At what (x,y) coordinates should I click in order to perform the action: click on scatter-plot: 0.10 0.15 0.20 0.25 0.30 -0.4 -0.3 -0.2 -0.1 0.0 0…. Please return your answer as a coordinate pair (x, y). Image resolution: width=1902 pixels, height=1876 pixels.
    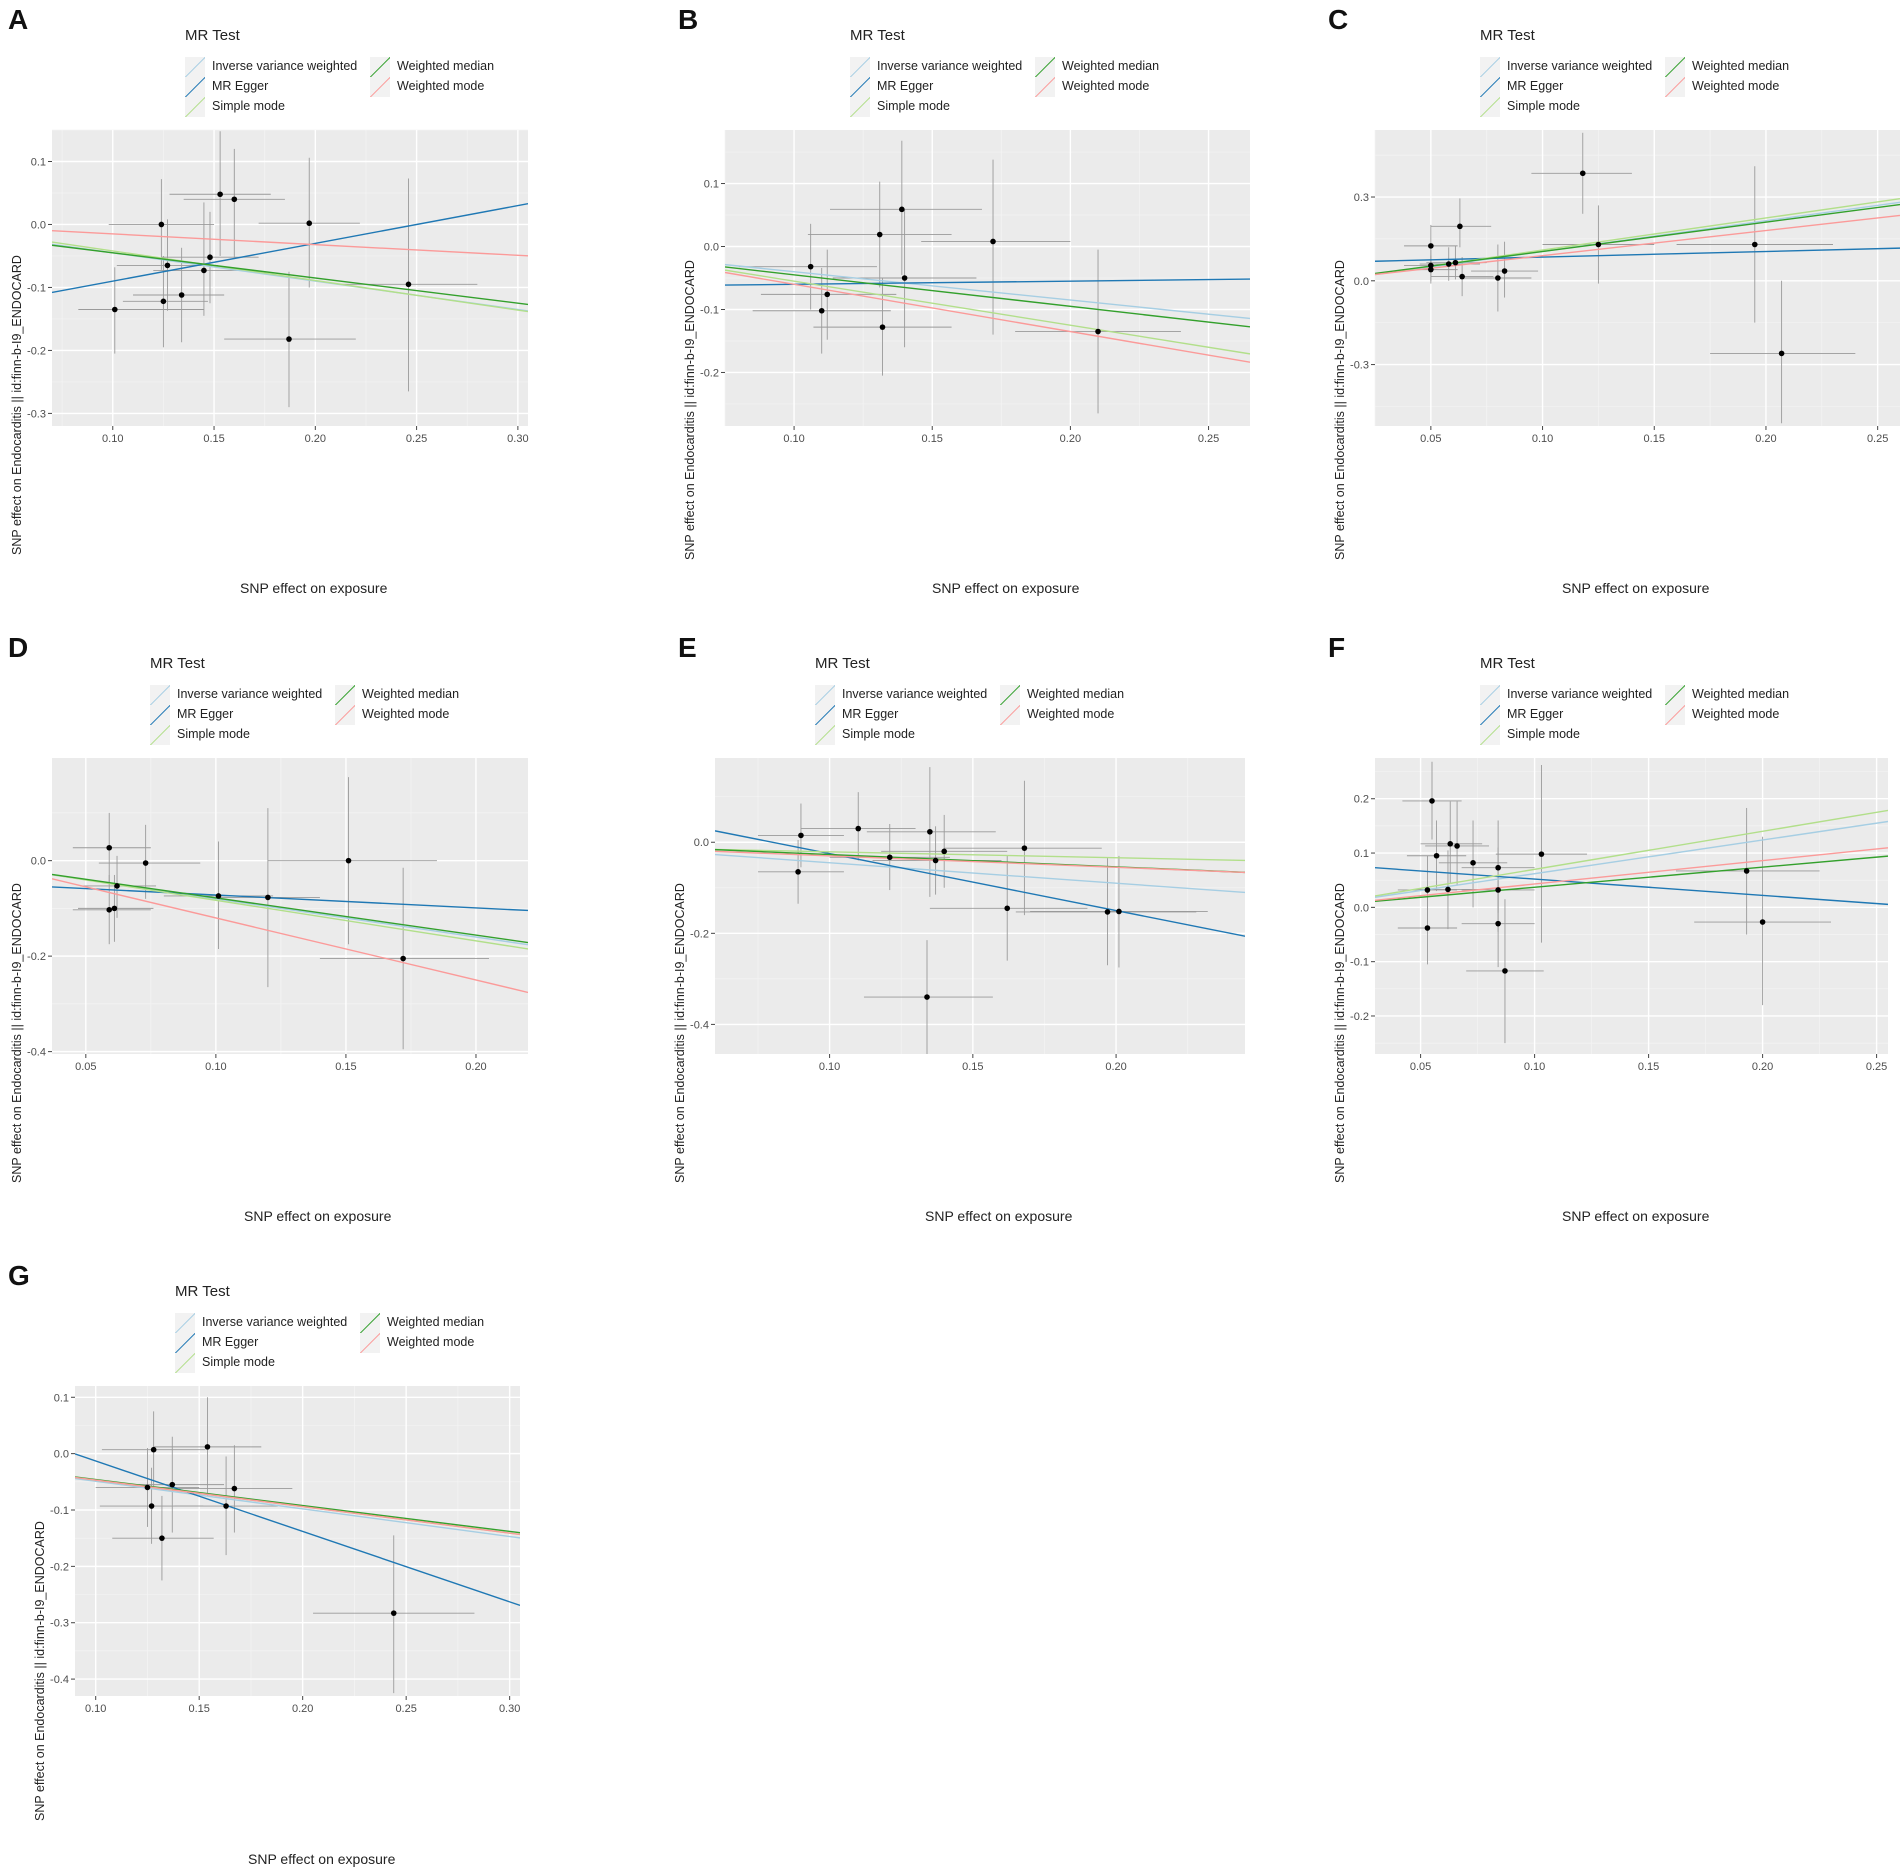
    Looking at the image, I should click on (285, 1550).